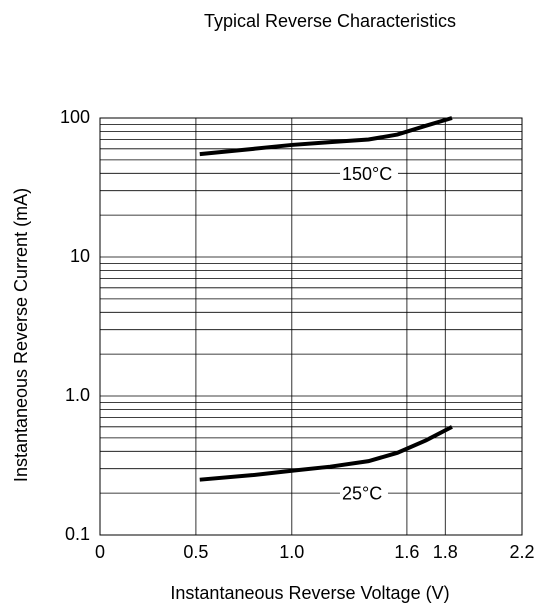  Describe the element at coordinates (100, 552) in the screenshot. I see `x-tick-label: 0` at that location.